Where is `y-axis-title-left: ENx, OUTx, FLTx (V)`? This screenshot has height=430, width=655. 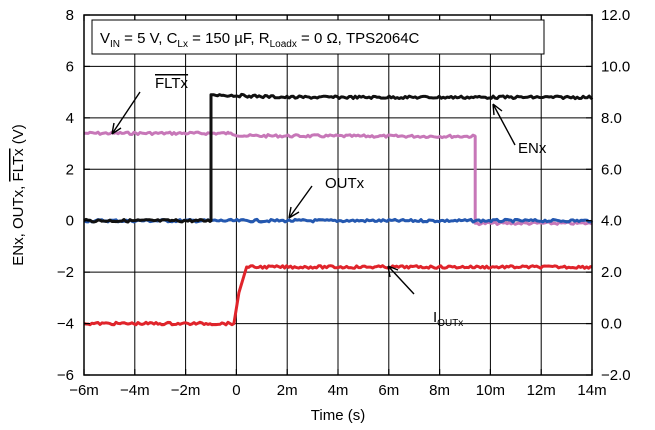
y-axis-title-left: ENx, OUTx, FLTx (V) is located at coordinates (18, 194).